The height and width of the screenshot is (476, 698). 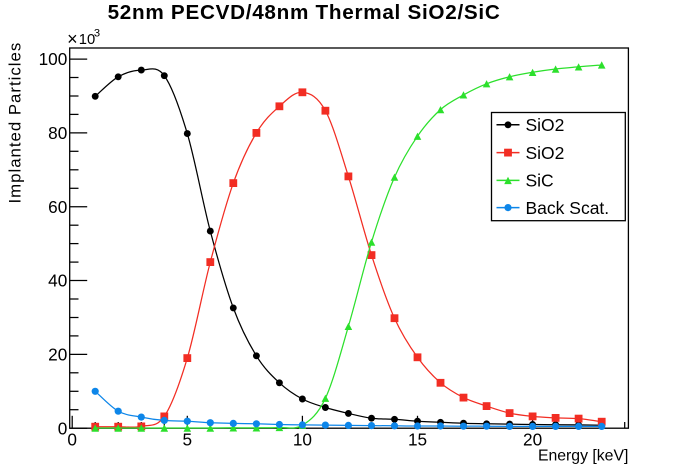 What do you see at coordinates (188, 439) in the screenshot?
I see `svg-text: 5` at bounding box center [188, 439].